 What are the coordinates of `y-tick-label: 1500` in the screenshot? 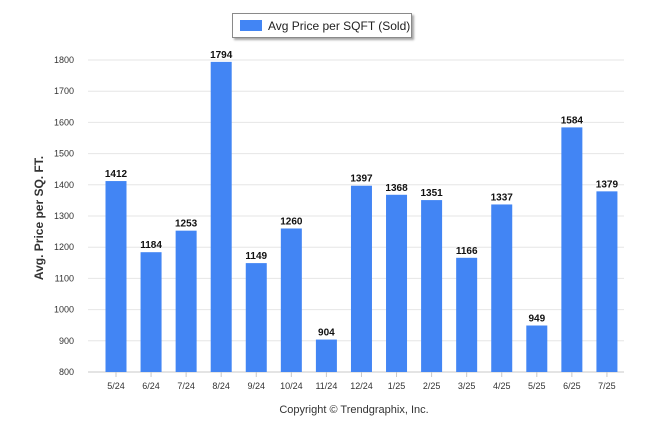 It's located at (64, 154).